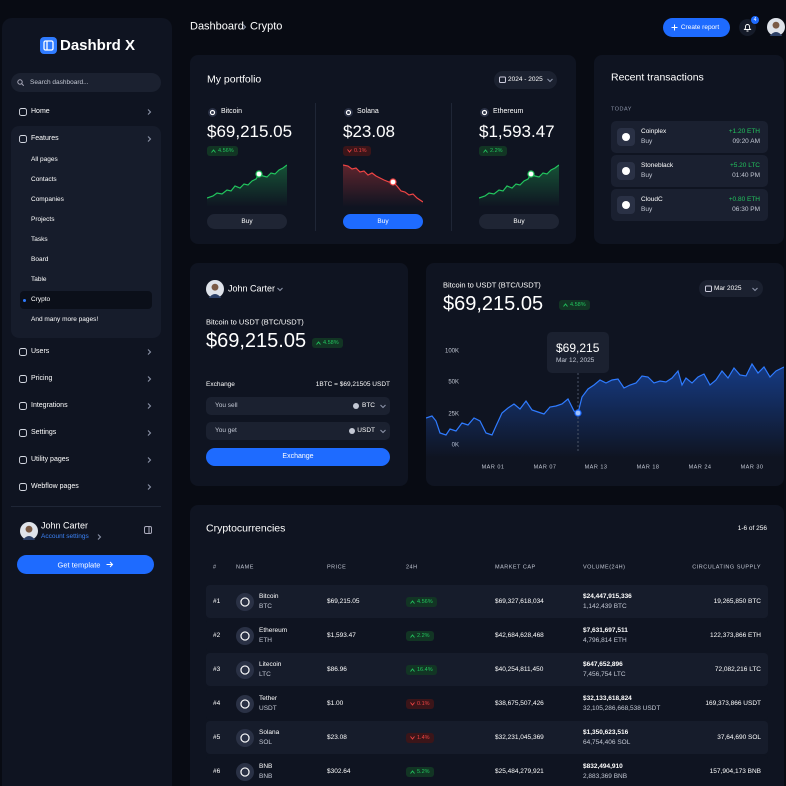  What do you see at coordinates (708, 288) in the screenshot?
I see `calendar-icon` at bounding box center [708, 288].